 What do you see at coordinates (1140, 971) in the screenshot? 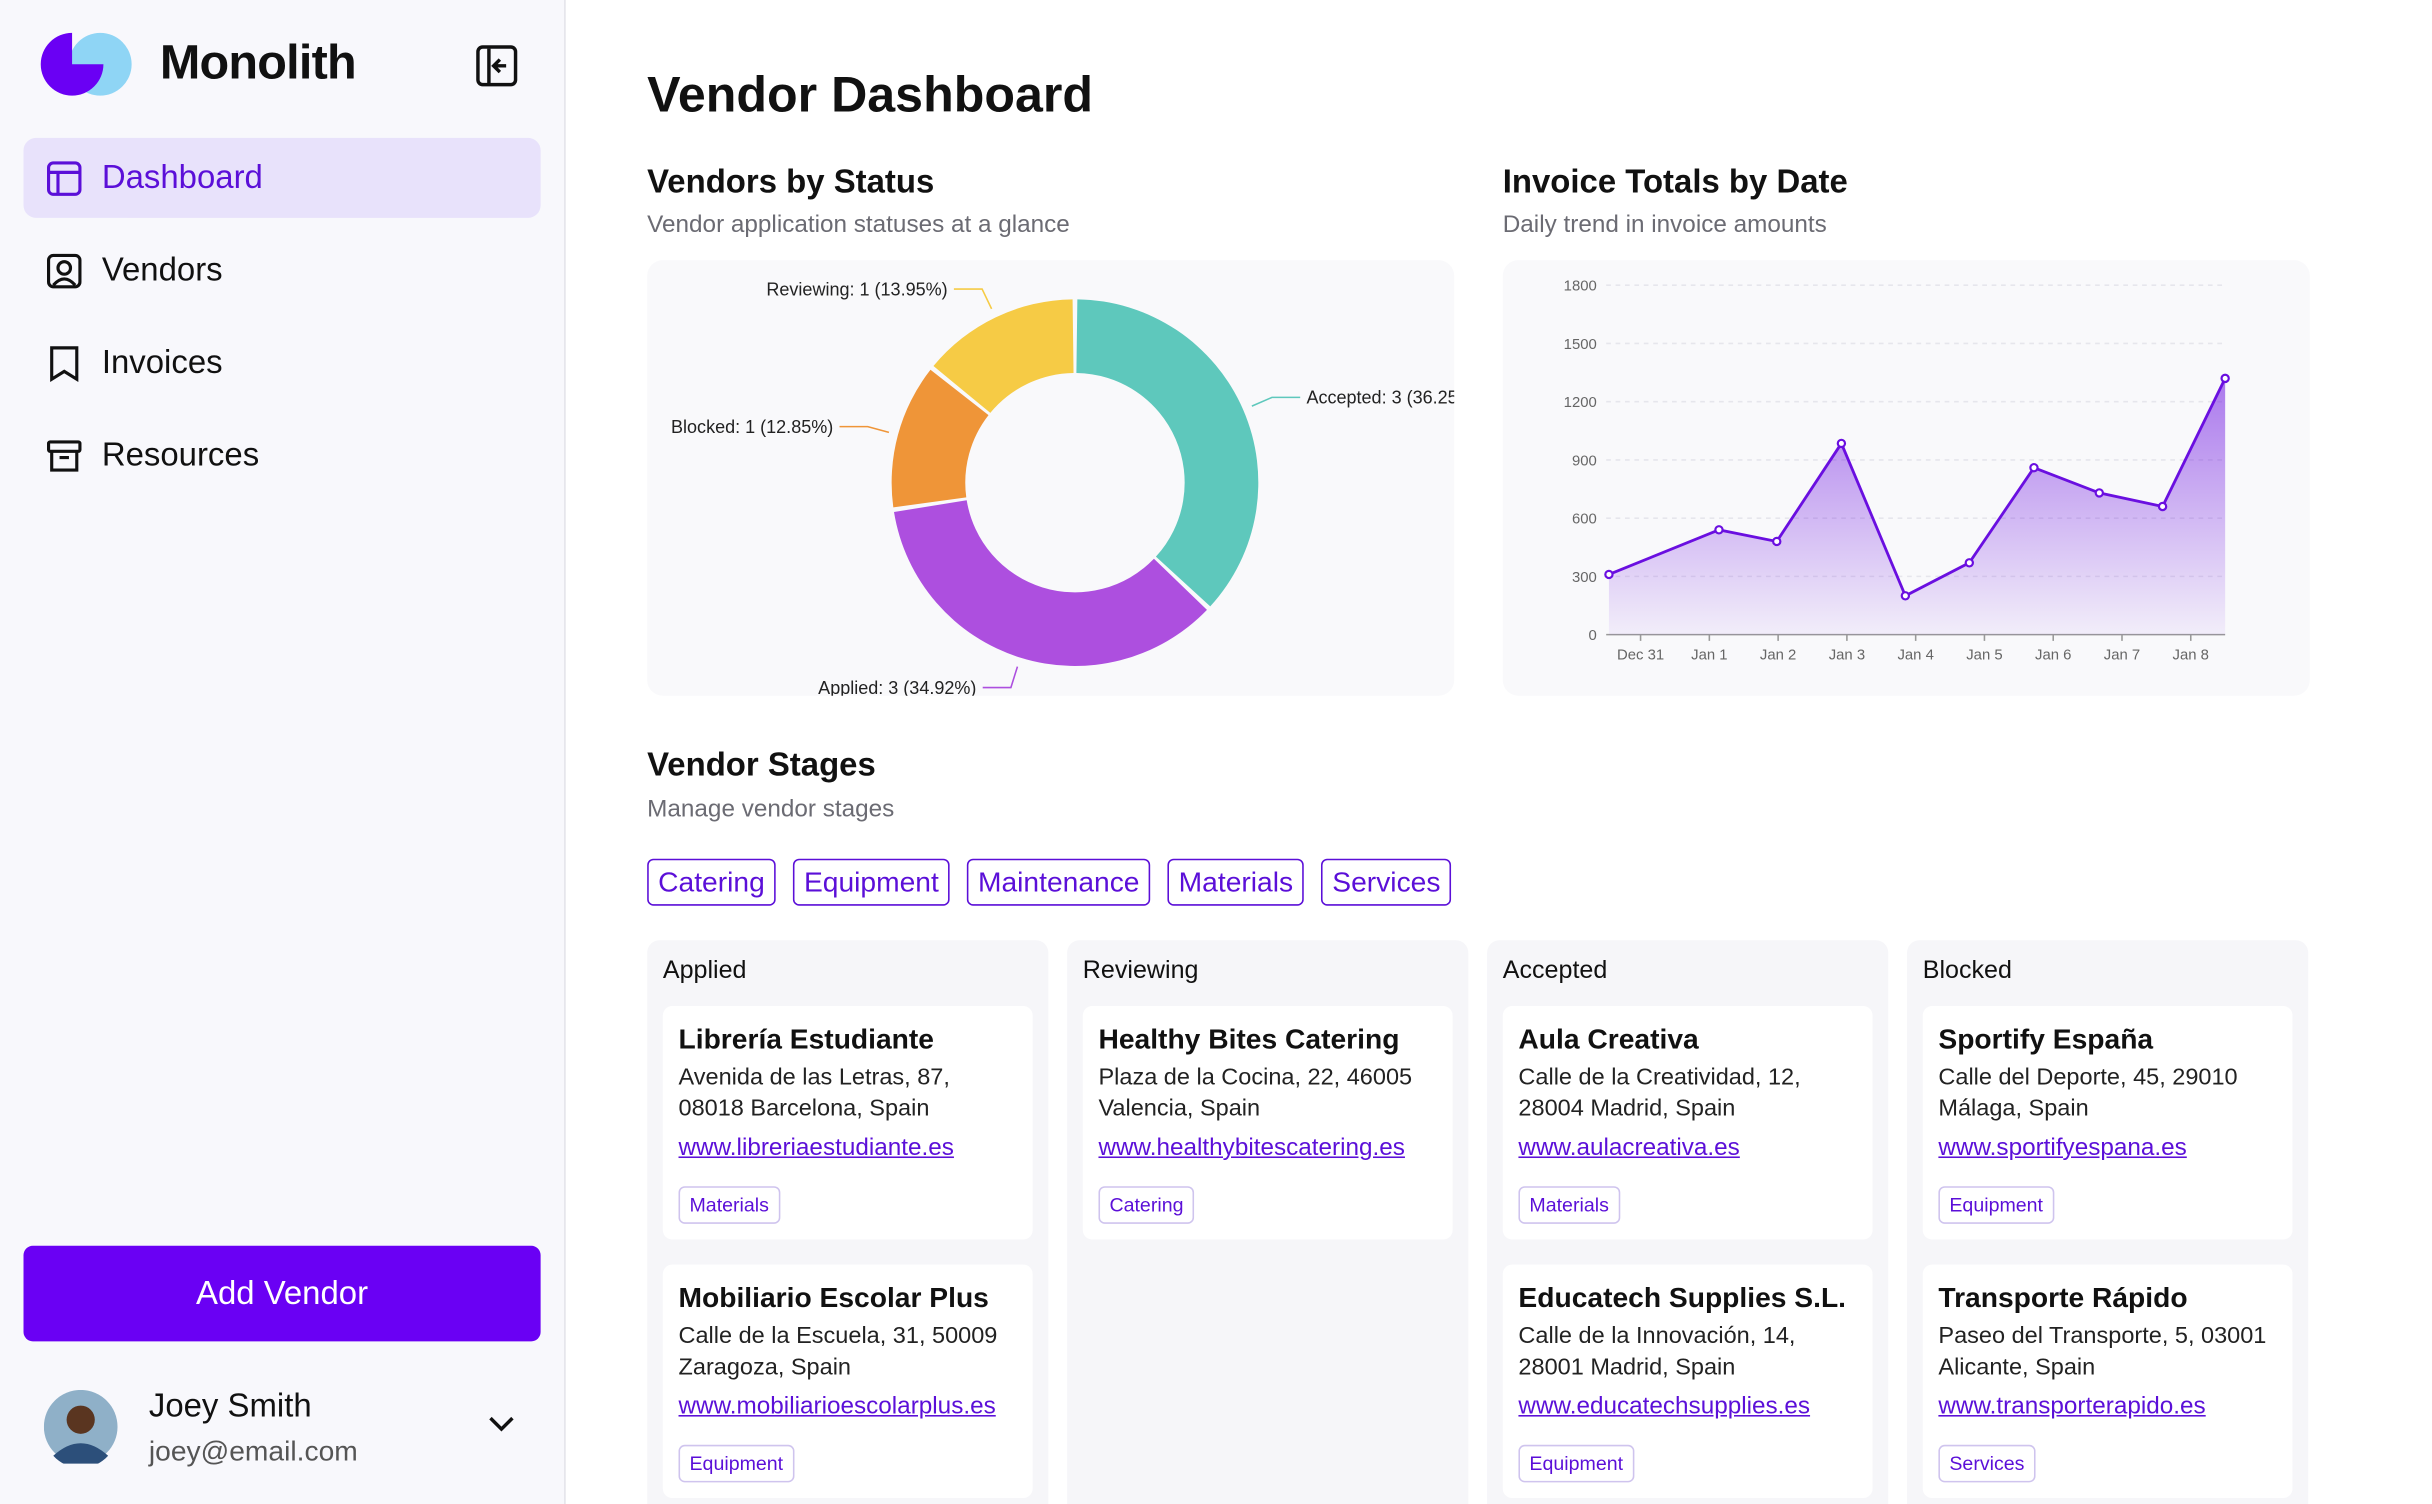
I see `column-title: Reviewing` at bounding box center [1140, 971].